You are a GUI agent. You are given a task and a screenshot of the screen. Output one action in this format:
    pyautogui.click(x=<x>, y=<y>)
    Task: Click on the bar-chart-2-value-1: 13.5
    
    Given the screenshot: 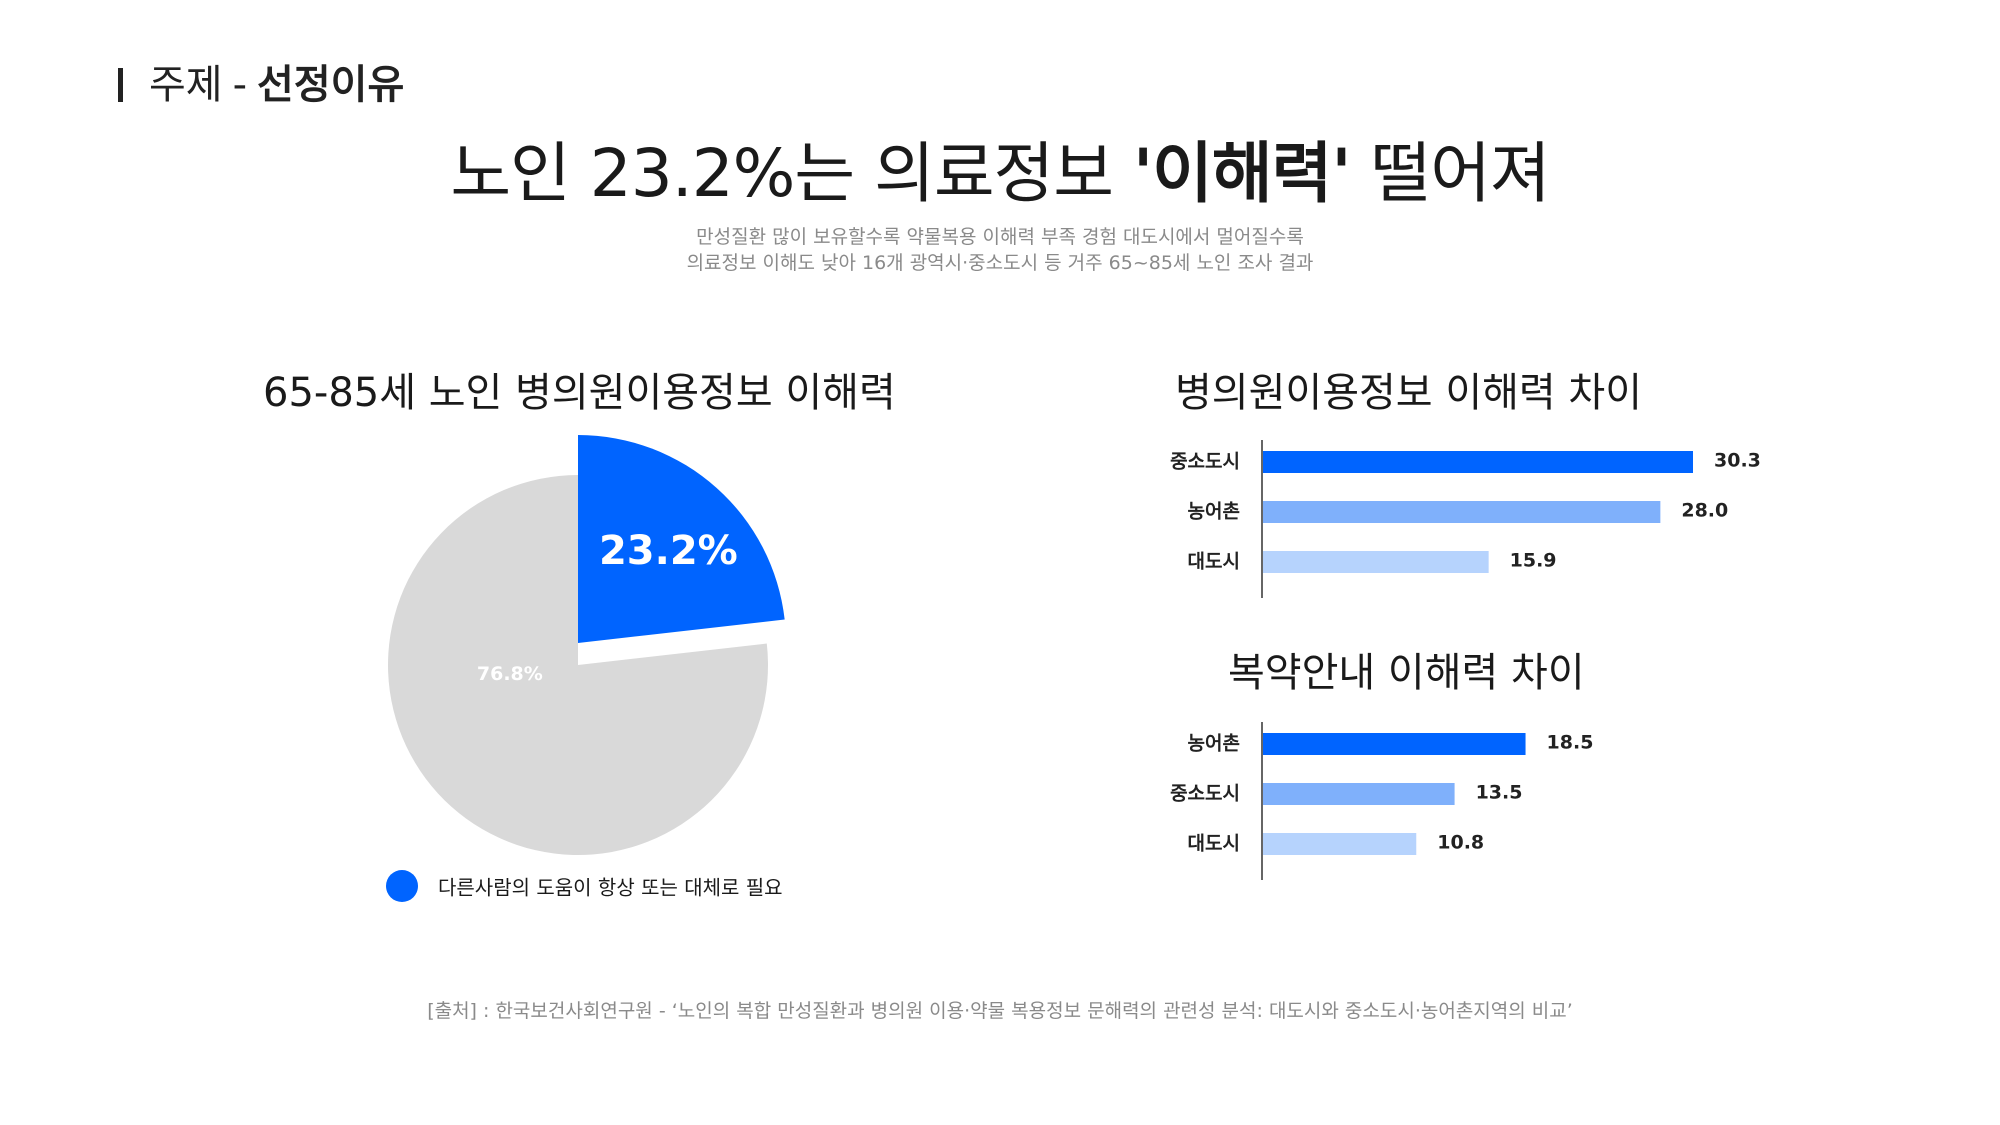 What is the action you would take?
    pyautogui.click(x=1499, y=793)
    